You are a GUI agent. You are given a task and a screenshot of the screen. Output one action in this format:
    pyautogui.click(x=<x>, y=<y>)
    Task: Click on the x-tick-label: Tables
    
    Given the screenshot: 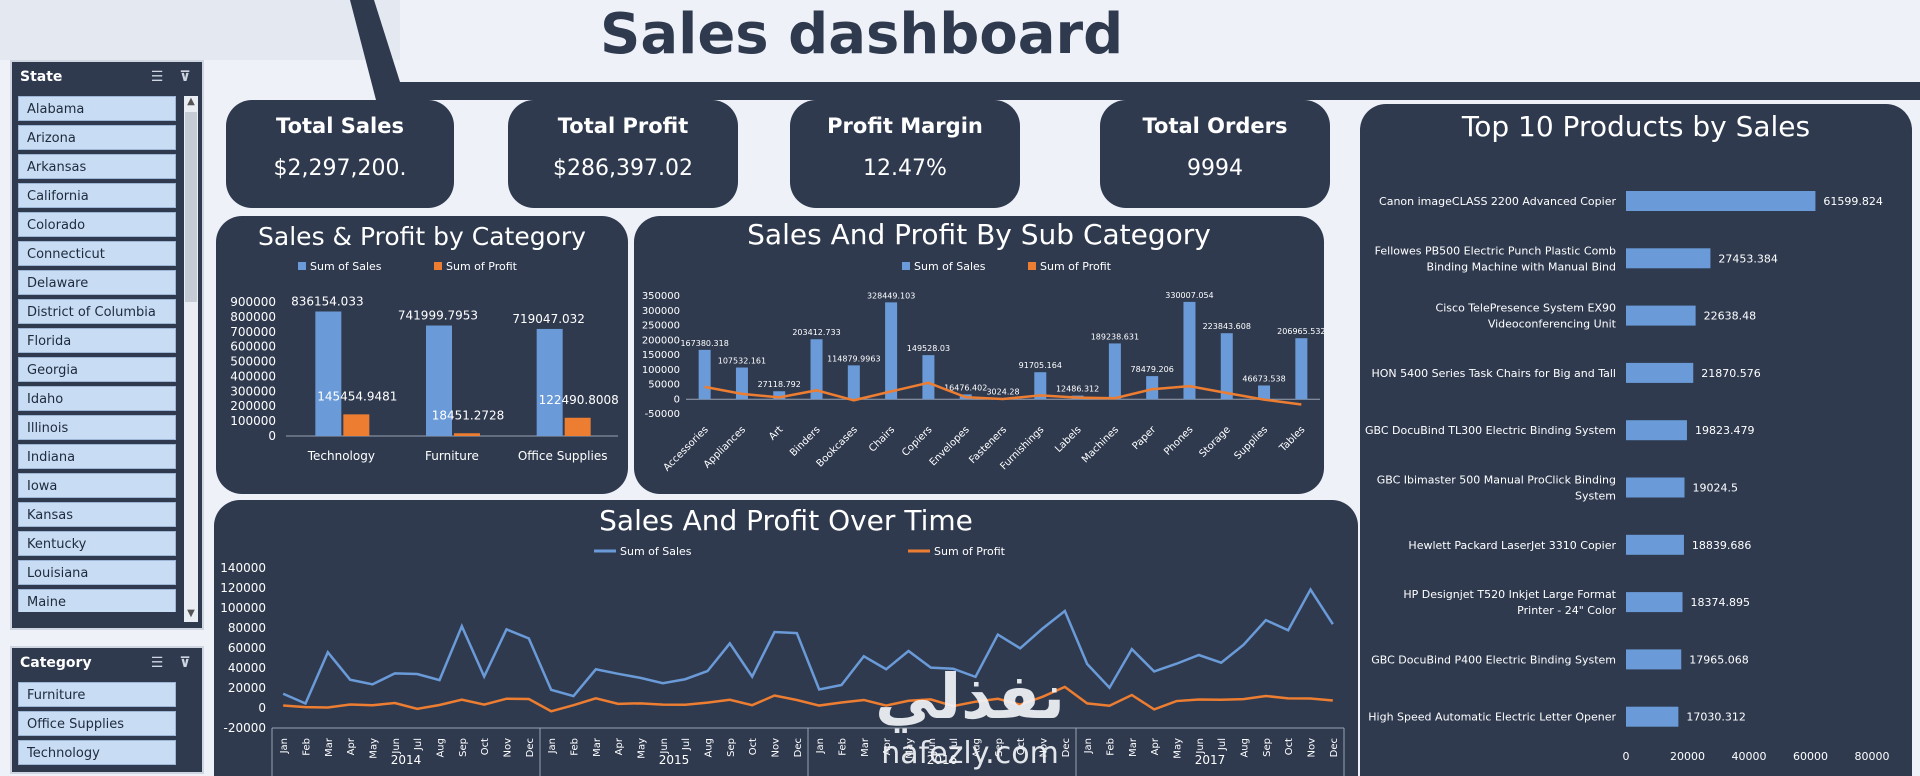 What is the action you would take?
    pyautogui.click(x=1292, y=439)
    